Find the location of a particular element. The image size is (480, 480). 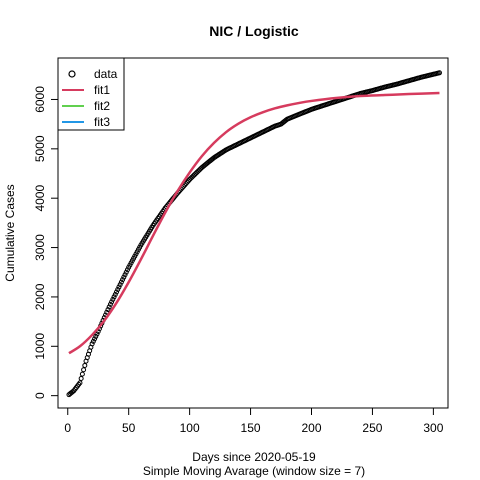

y-tick-label: 0 is located at coordinates (40, 395).